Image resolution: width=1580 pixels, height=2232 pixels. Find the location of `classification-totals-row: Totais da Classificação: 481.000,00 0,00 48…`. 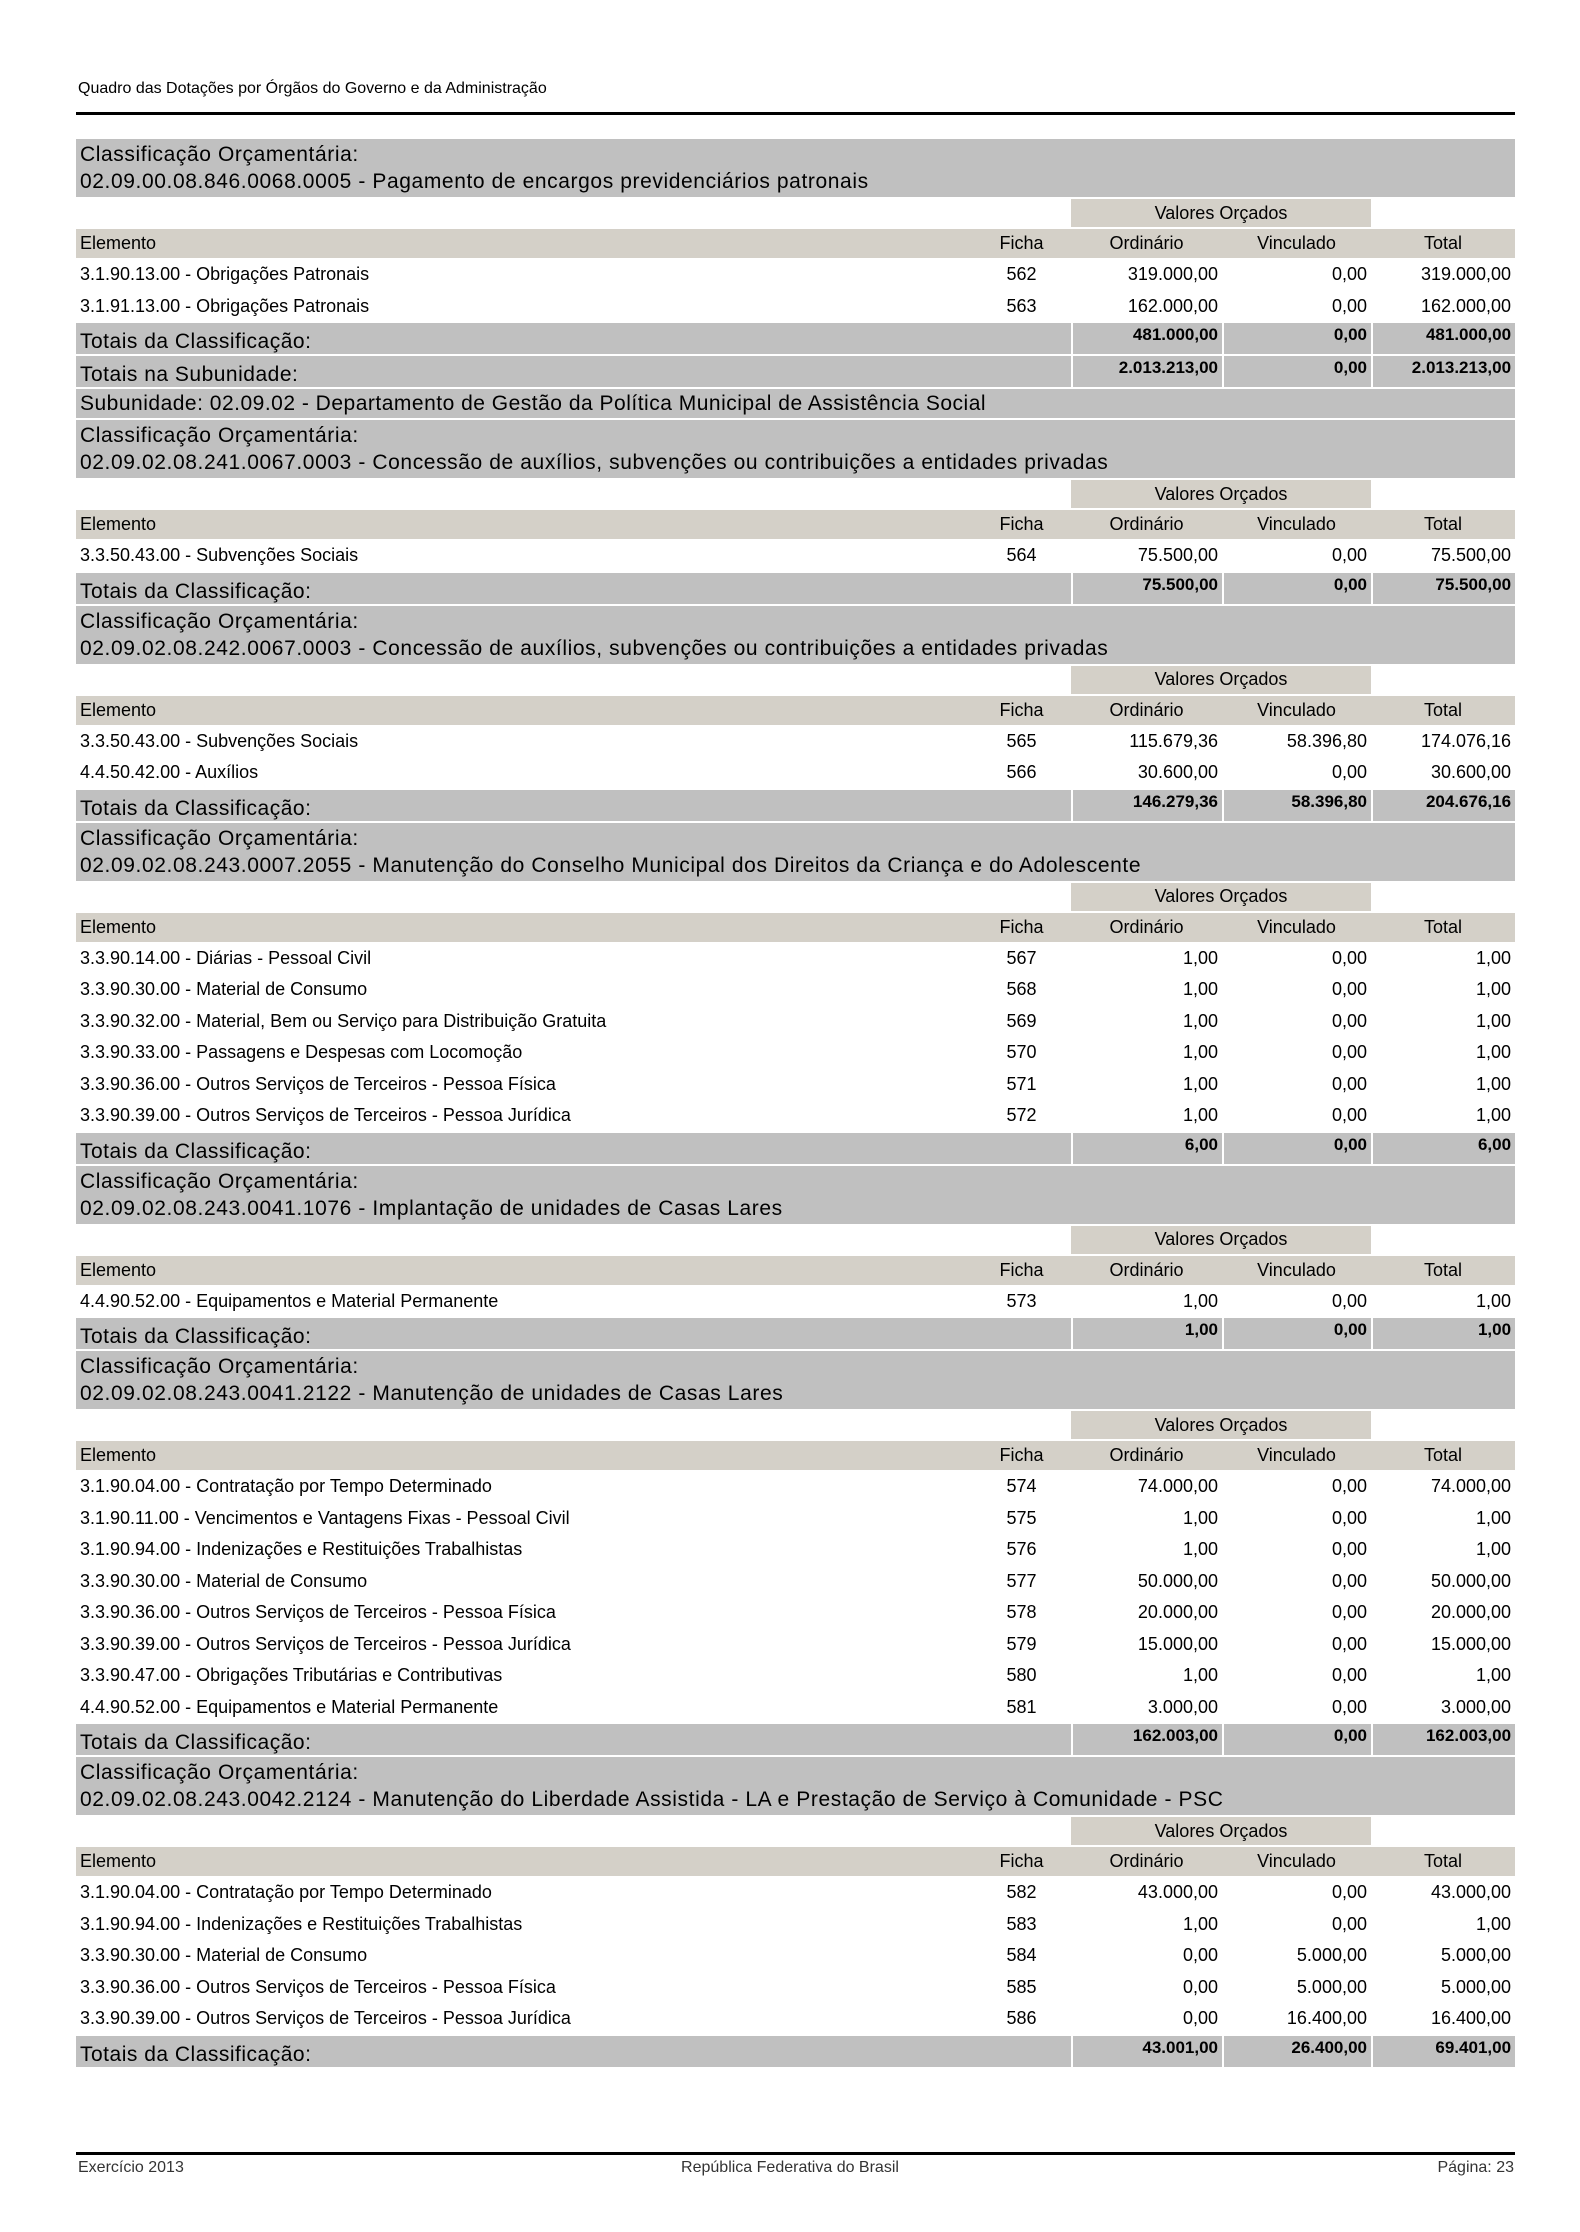

classification-totals-row: Totais da Classificação: 481.000,00 0,00 48… is located at coordinates (796, 338).